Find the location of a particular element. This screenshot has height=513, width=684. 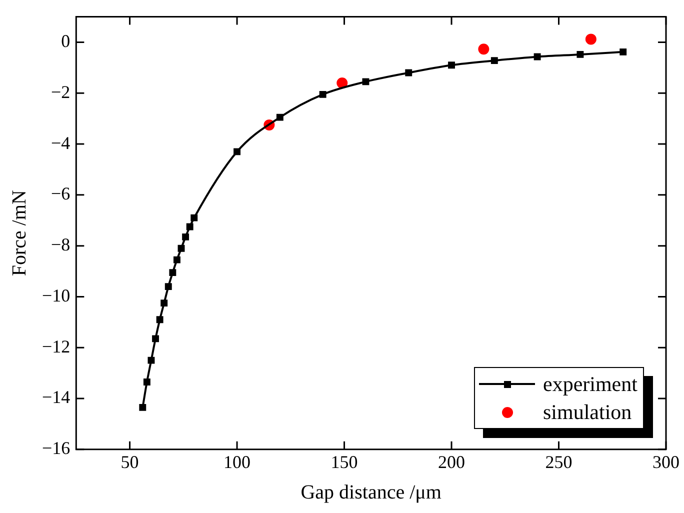

x-axis-title: Gap distance /μm is located at coordinates (371, 492).